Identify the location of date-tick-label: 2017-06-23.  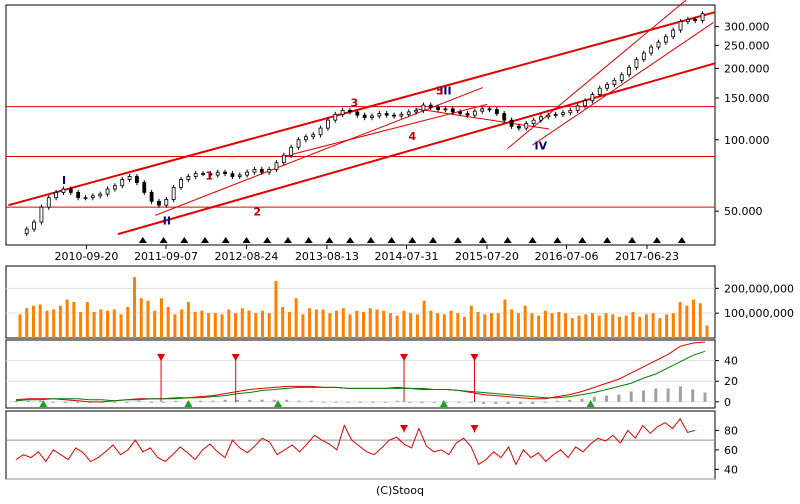
(647, 256).